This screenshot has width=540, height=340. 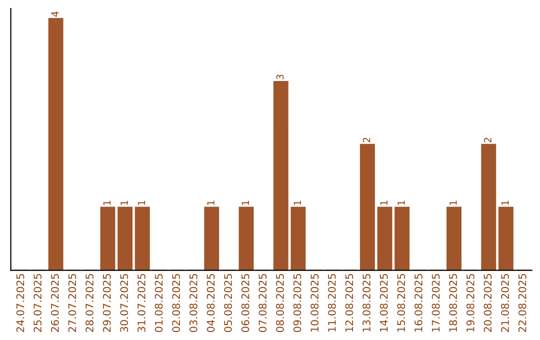 What do you see at coordinates (90, 303) in the screenshot?
I see `x-tick-label: 28.07.2025` at bounding box center [90, 303].